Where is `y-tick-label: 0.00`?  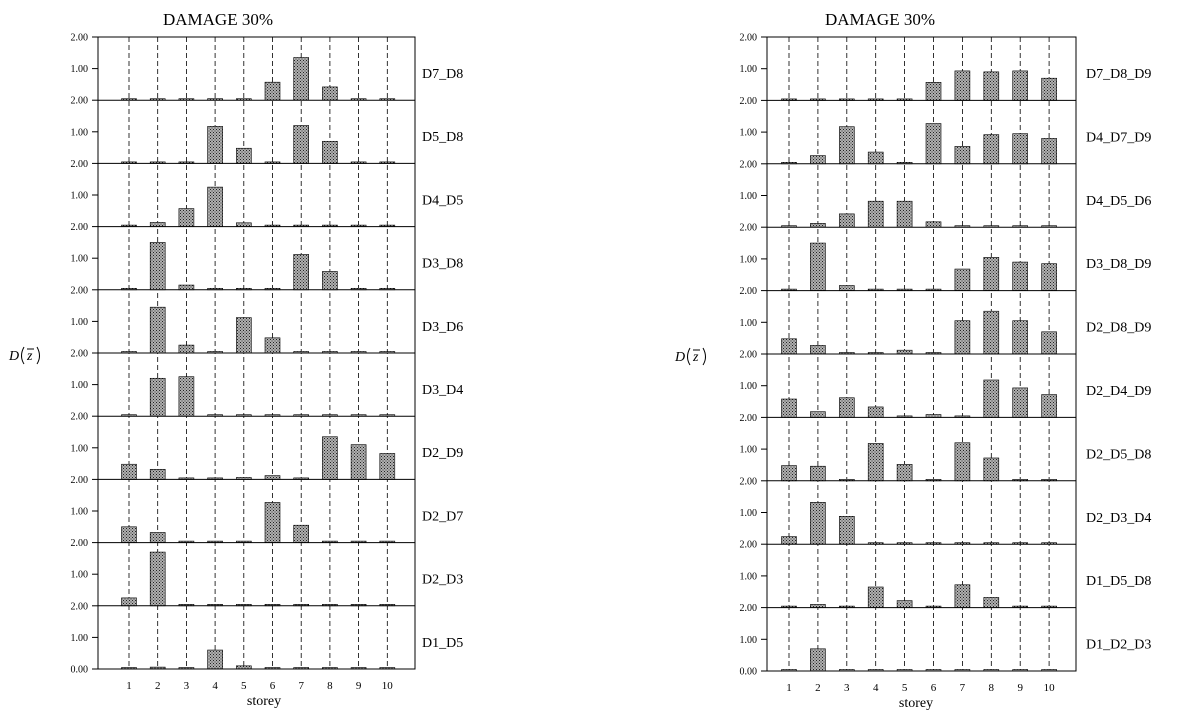
y-tick-label: 0.00 is located at coordinates (749, 672).